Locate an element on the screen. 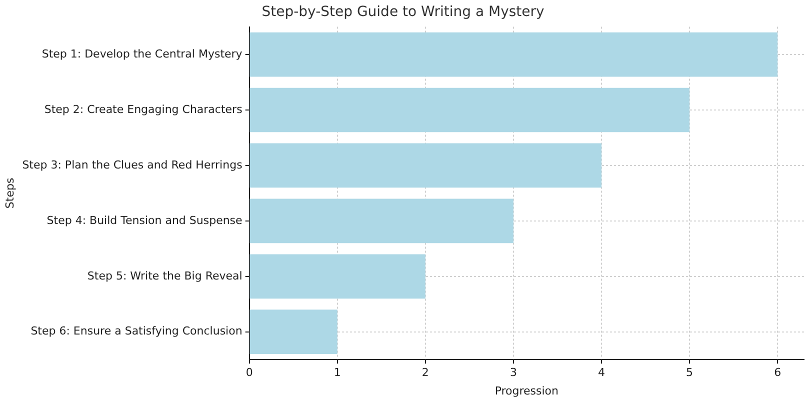 The height and width of the screenshot is (402, 810). x-tick-label: 6 is located at coordinates (778, 373).